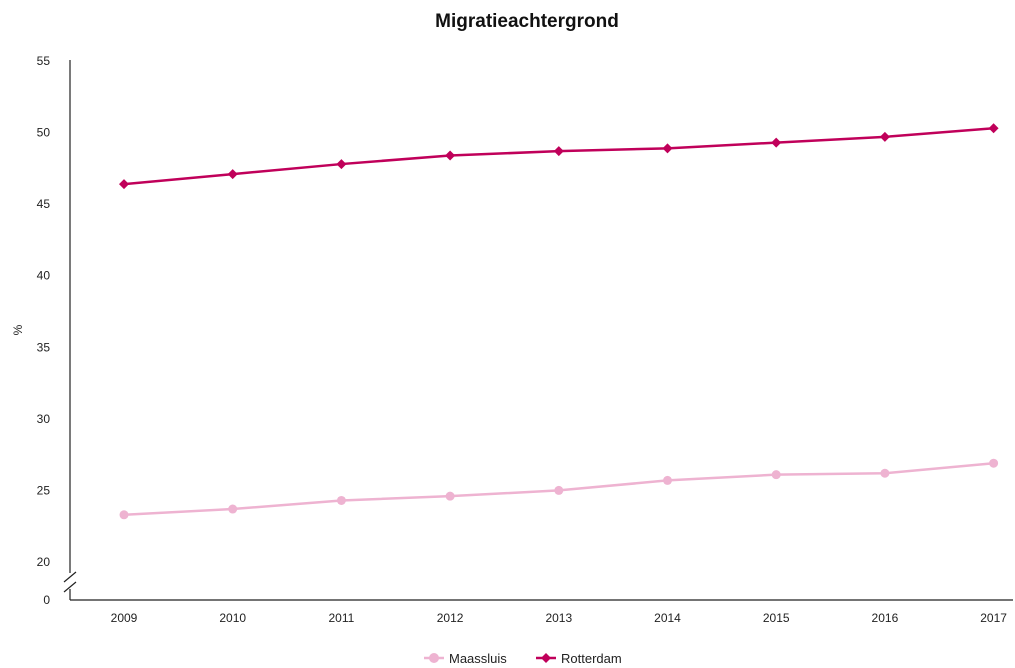  What do you see at coordinates (18, 329) in the screenshot?
I see `y-axis-label: %` at bounding box center [18, 329].